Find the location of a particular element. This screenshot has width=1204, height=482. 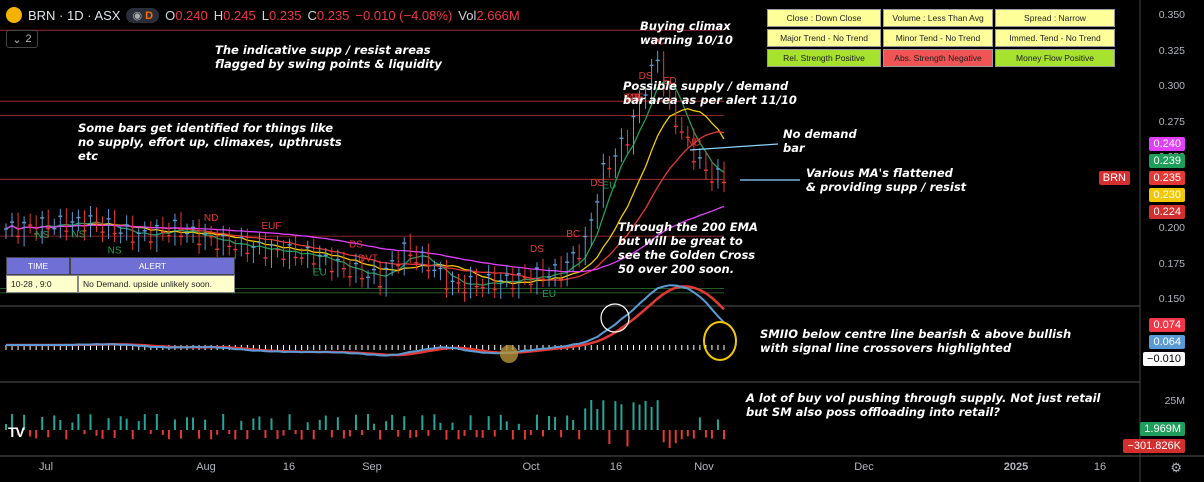

price-tag: 0.224 is located at coordinates (1167, 212).